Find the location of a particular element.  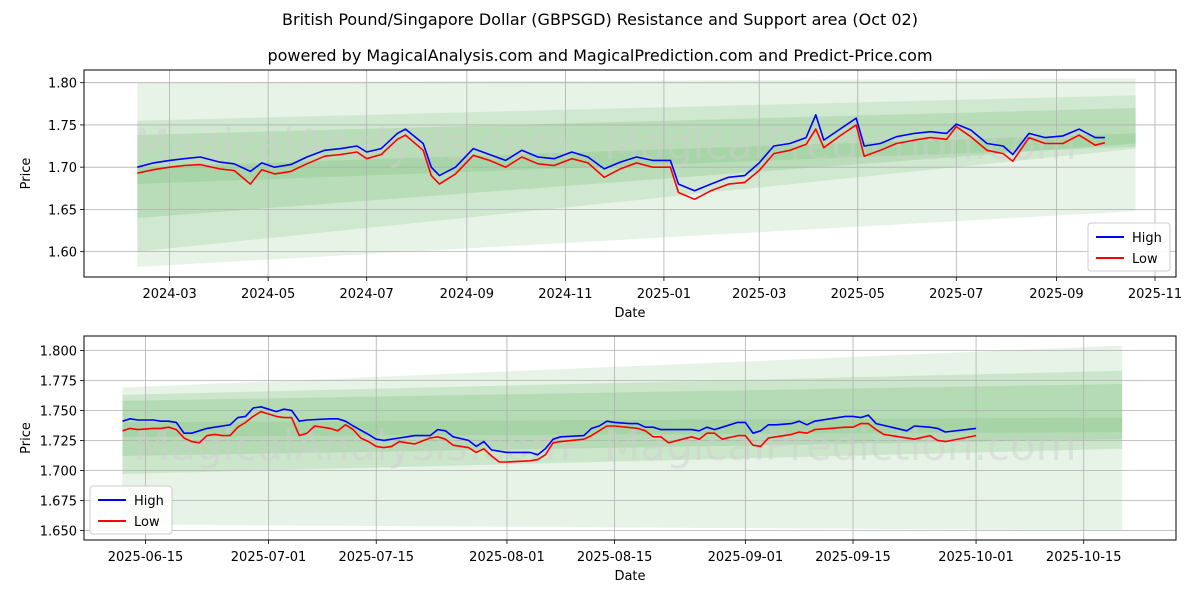

y-tick-label: 1.80 is located at coordinates (62, 84).